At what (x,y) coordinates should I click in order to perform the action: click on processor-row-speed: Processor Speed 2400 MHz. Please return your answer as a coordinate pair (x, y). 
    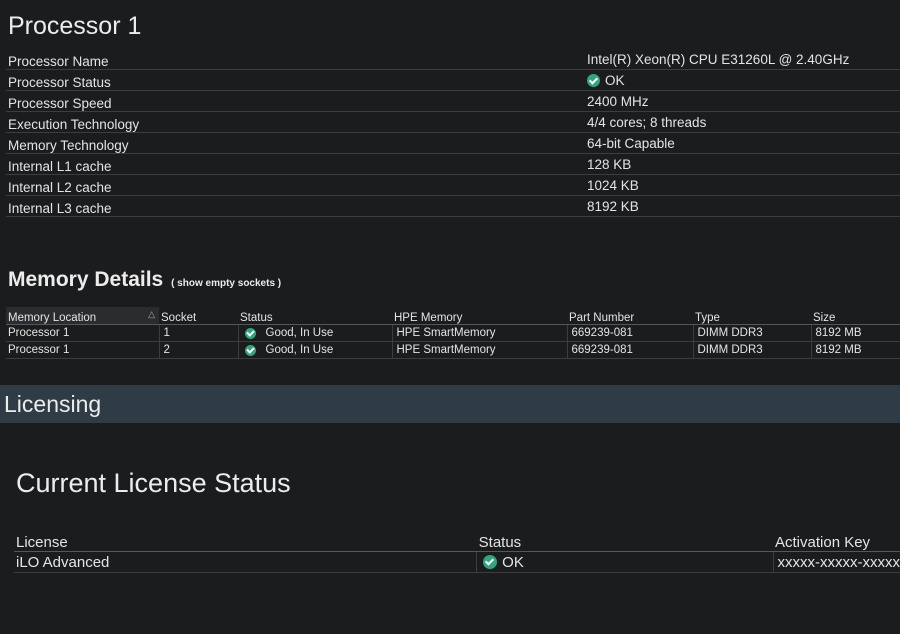
    Looking at the image, I should click on (453, 101).